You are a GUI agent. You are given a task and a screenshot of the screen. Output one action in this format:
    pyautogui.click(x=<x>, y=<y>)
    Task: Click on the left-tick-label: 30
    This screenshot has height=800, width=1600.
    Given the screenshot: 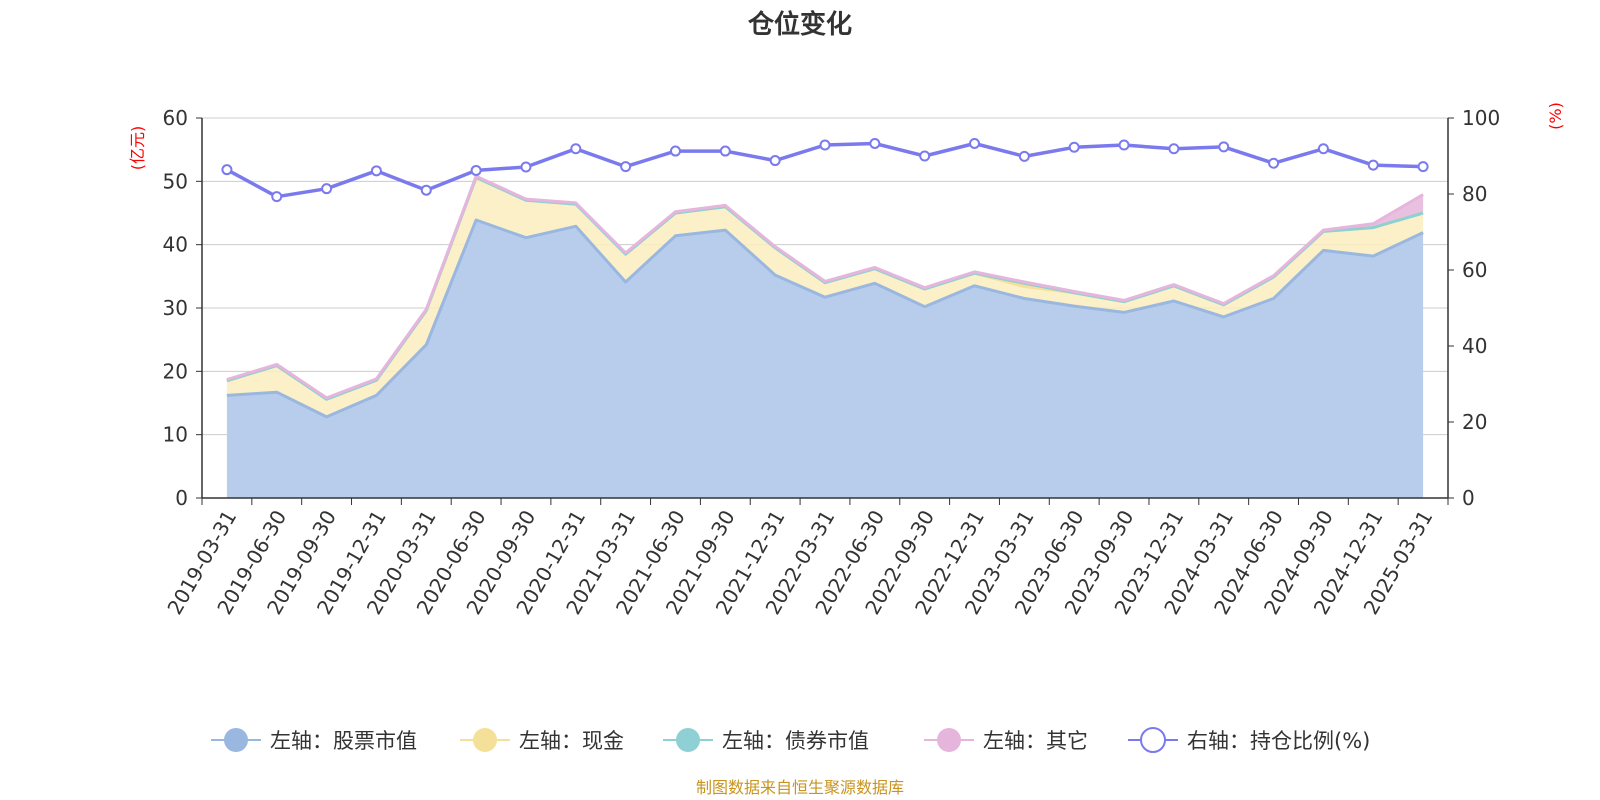 What is the action you would take?
    pyautogui.click(x=175, y=308)
    